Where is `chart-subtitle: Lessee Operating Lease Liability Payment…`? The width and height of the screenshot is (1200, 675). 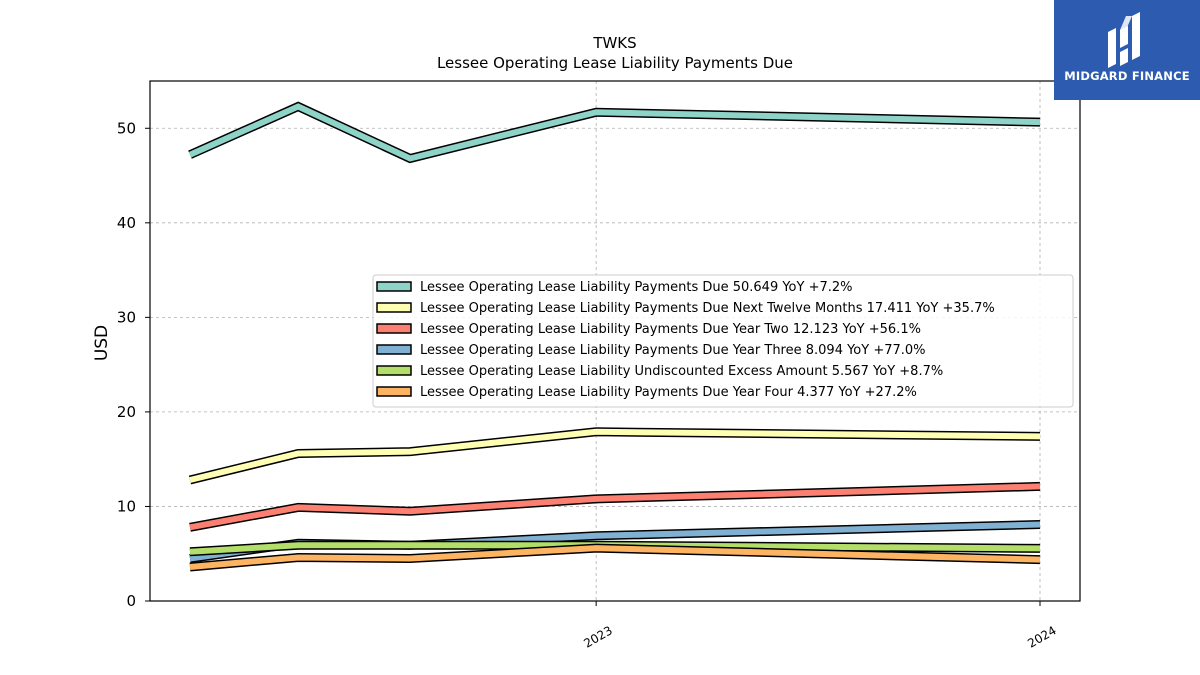 chart-subtitle: Lessee Operating Lease Liability Payment… is located at coordinates (615, 63).